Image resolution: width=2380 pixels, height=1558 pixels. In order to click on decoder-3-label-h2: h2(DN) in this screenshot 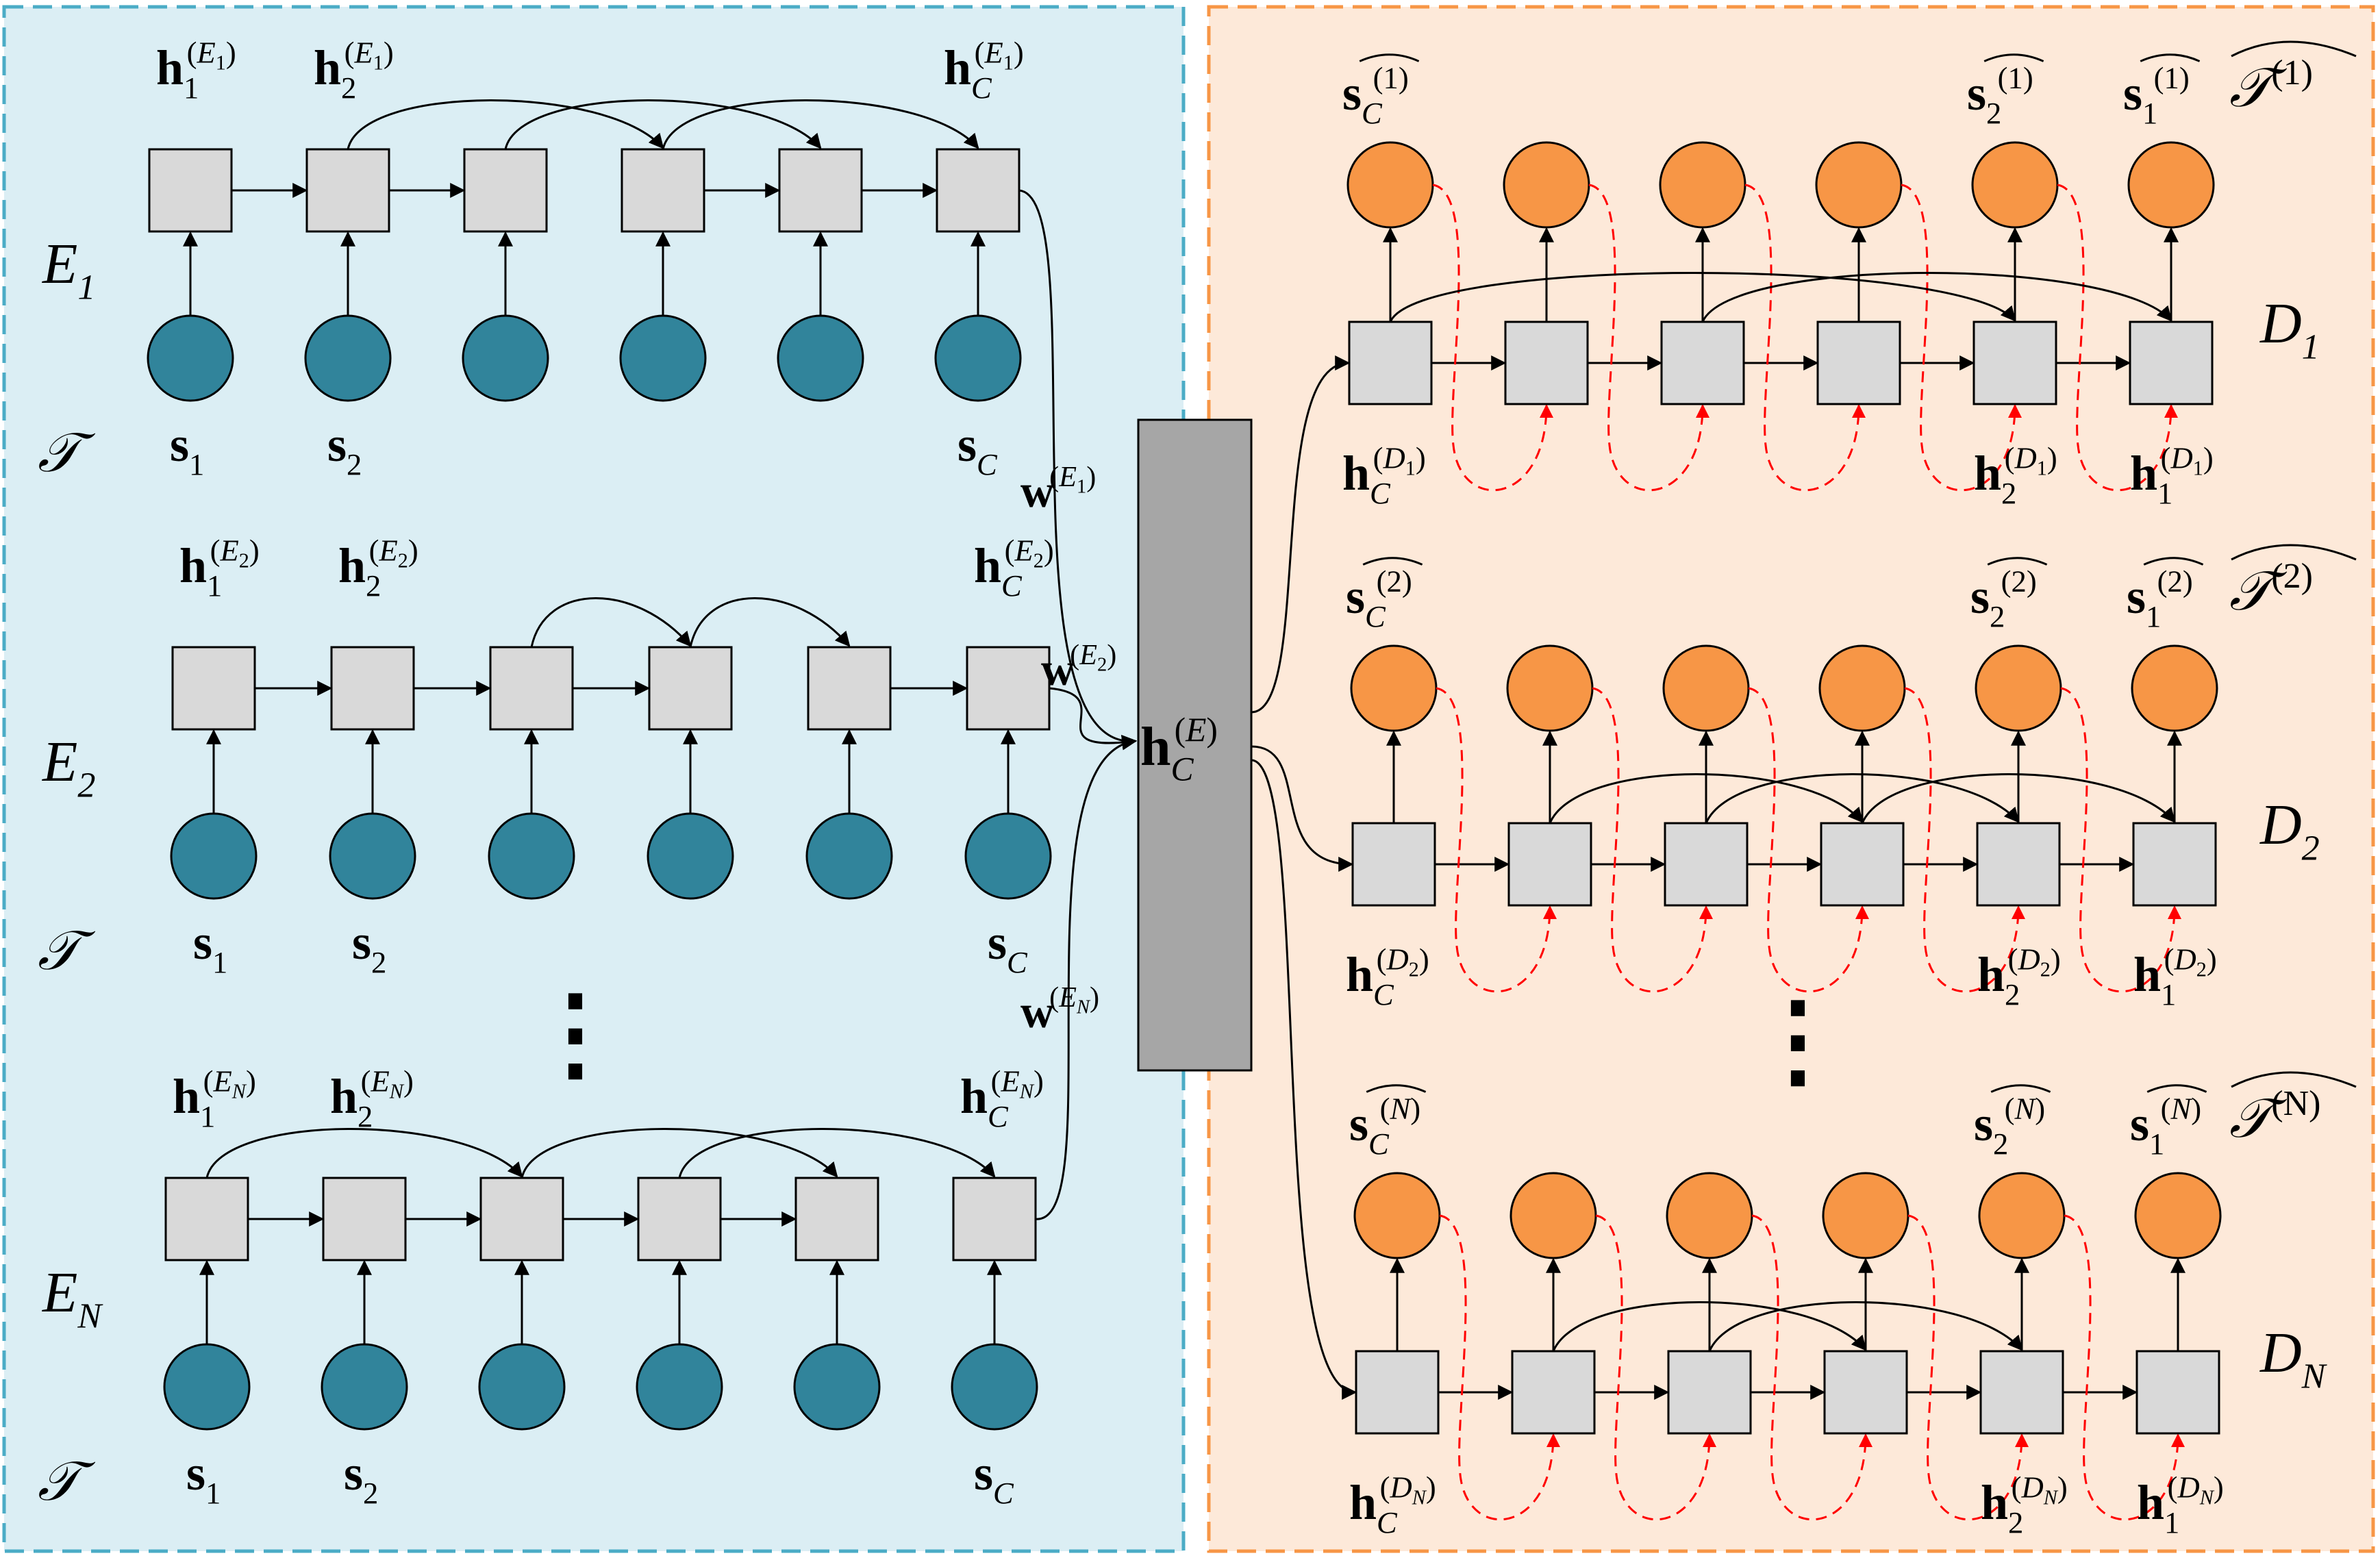, I will do `click(2024, 1505)`.